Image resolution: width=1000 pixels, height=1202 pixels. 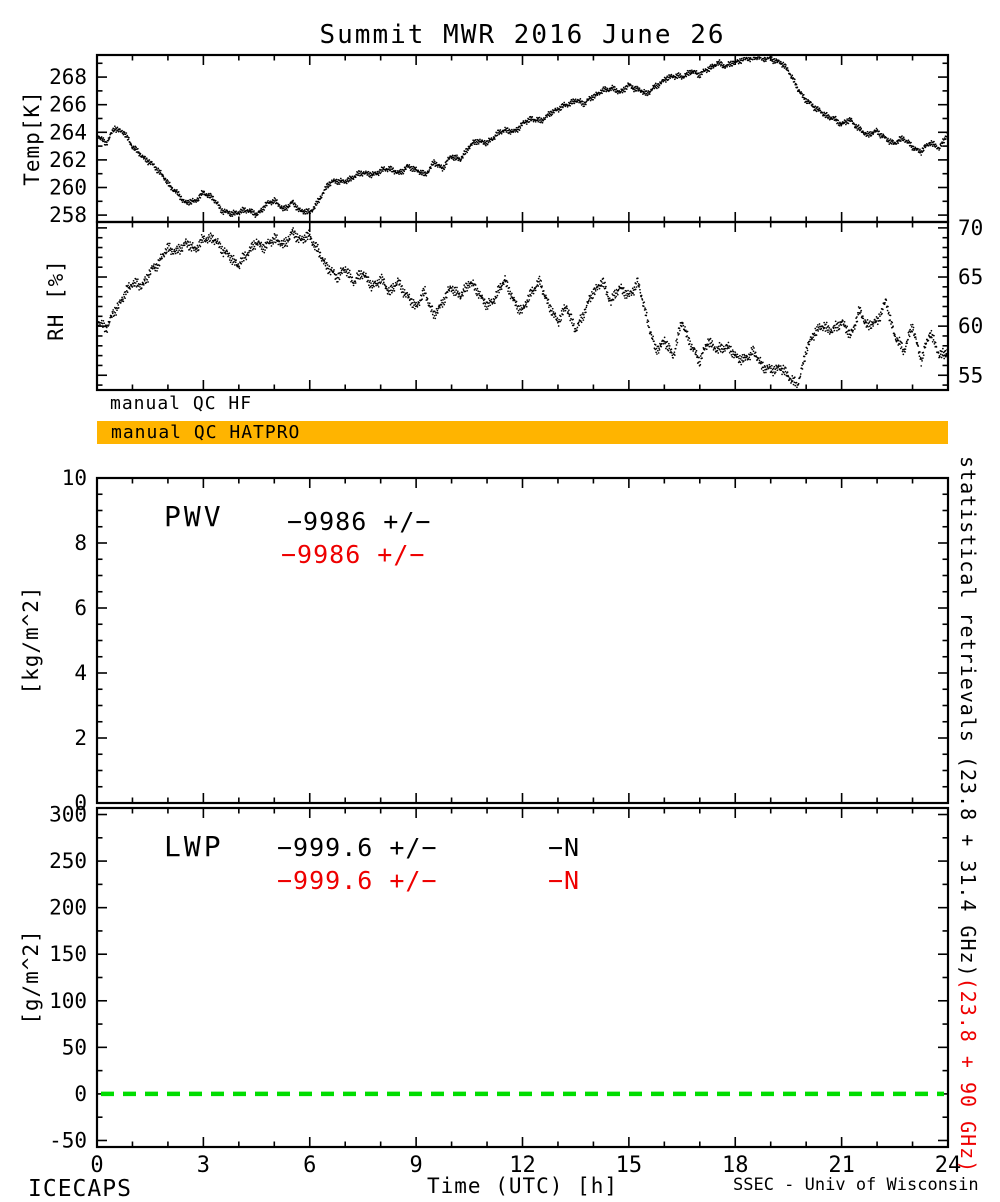 I want to click on svg-text: 10, so click(x=74, y=478).